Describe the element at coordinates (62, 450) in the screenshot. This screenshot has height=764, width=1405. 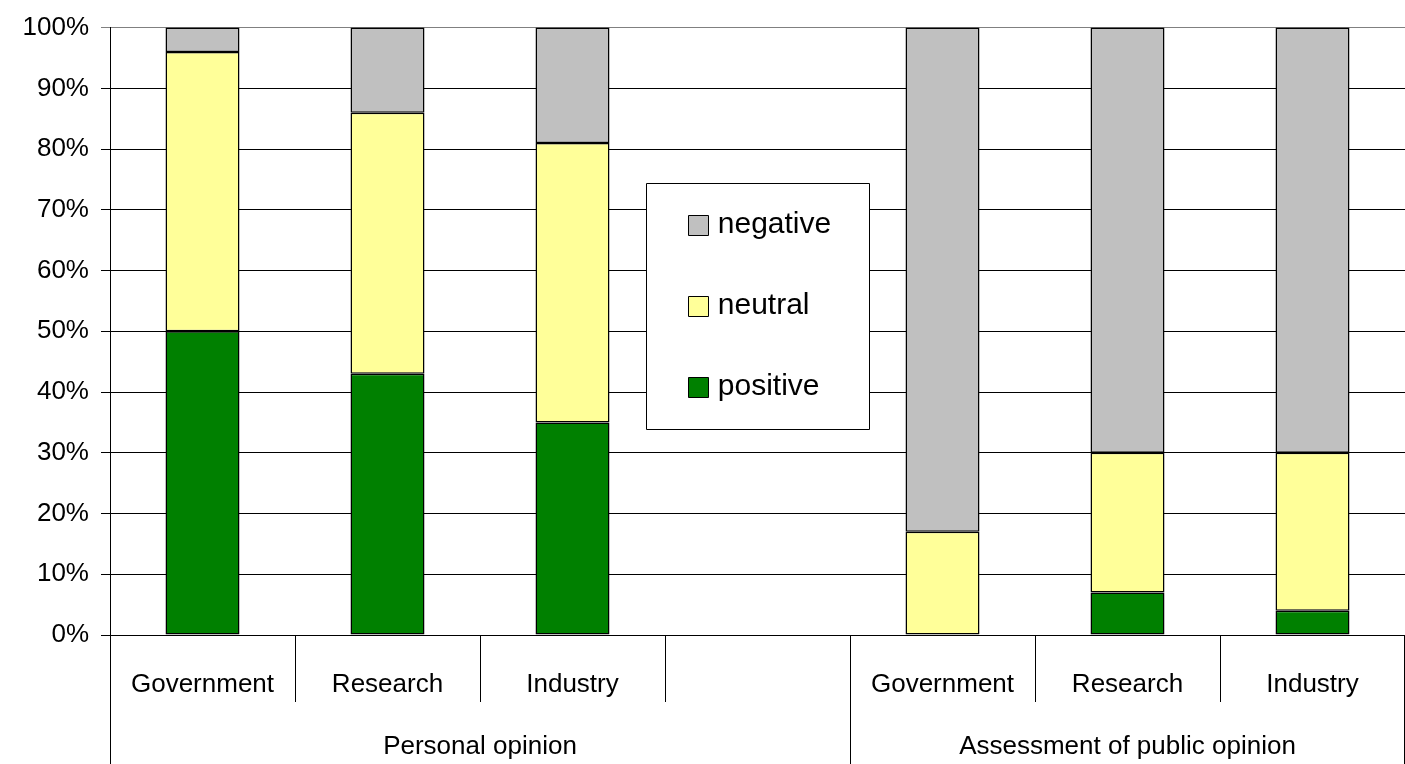
I see `y-tick-label: 30%` at that location.